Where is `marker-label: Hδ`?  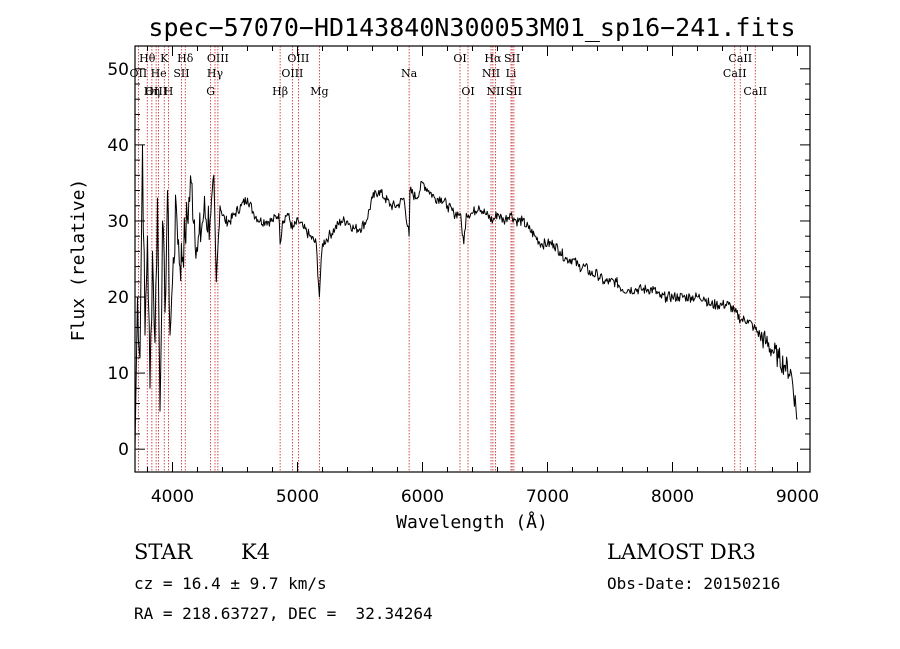 marker-label: Hδ is located at coordinates (185, 58).